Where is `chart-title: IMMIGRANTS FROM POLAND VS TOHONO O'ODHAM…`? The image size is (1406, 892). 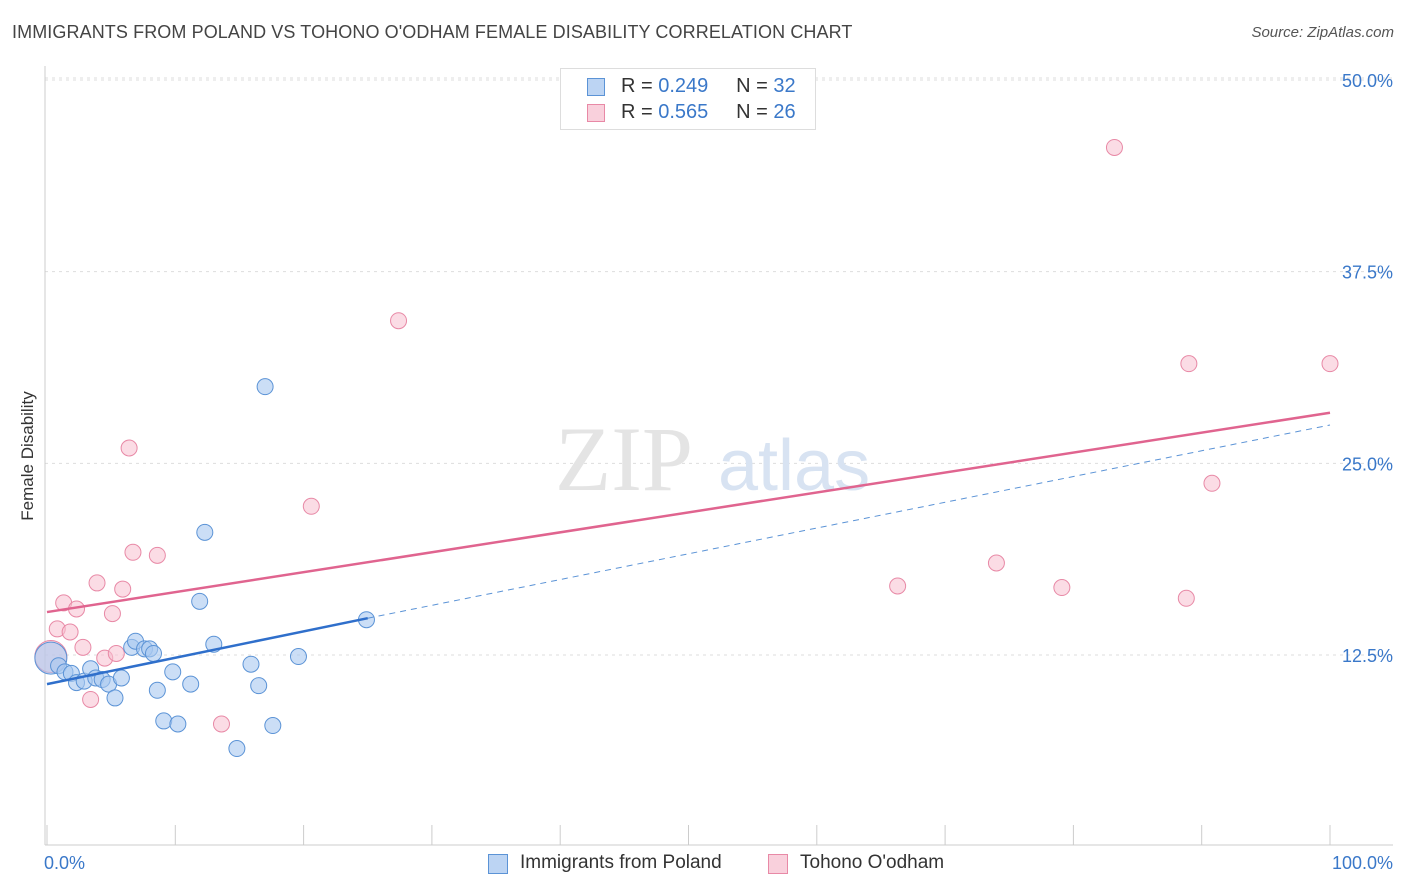 chart-title: IMMIGRANTS FROM POLAND VS TOHONO O'ODHAM… is located at coordinates (432, 32).